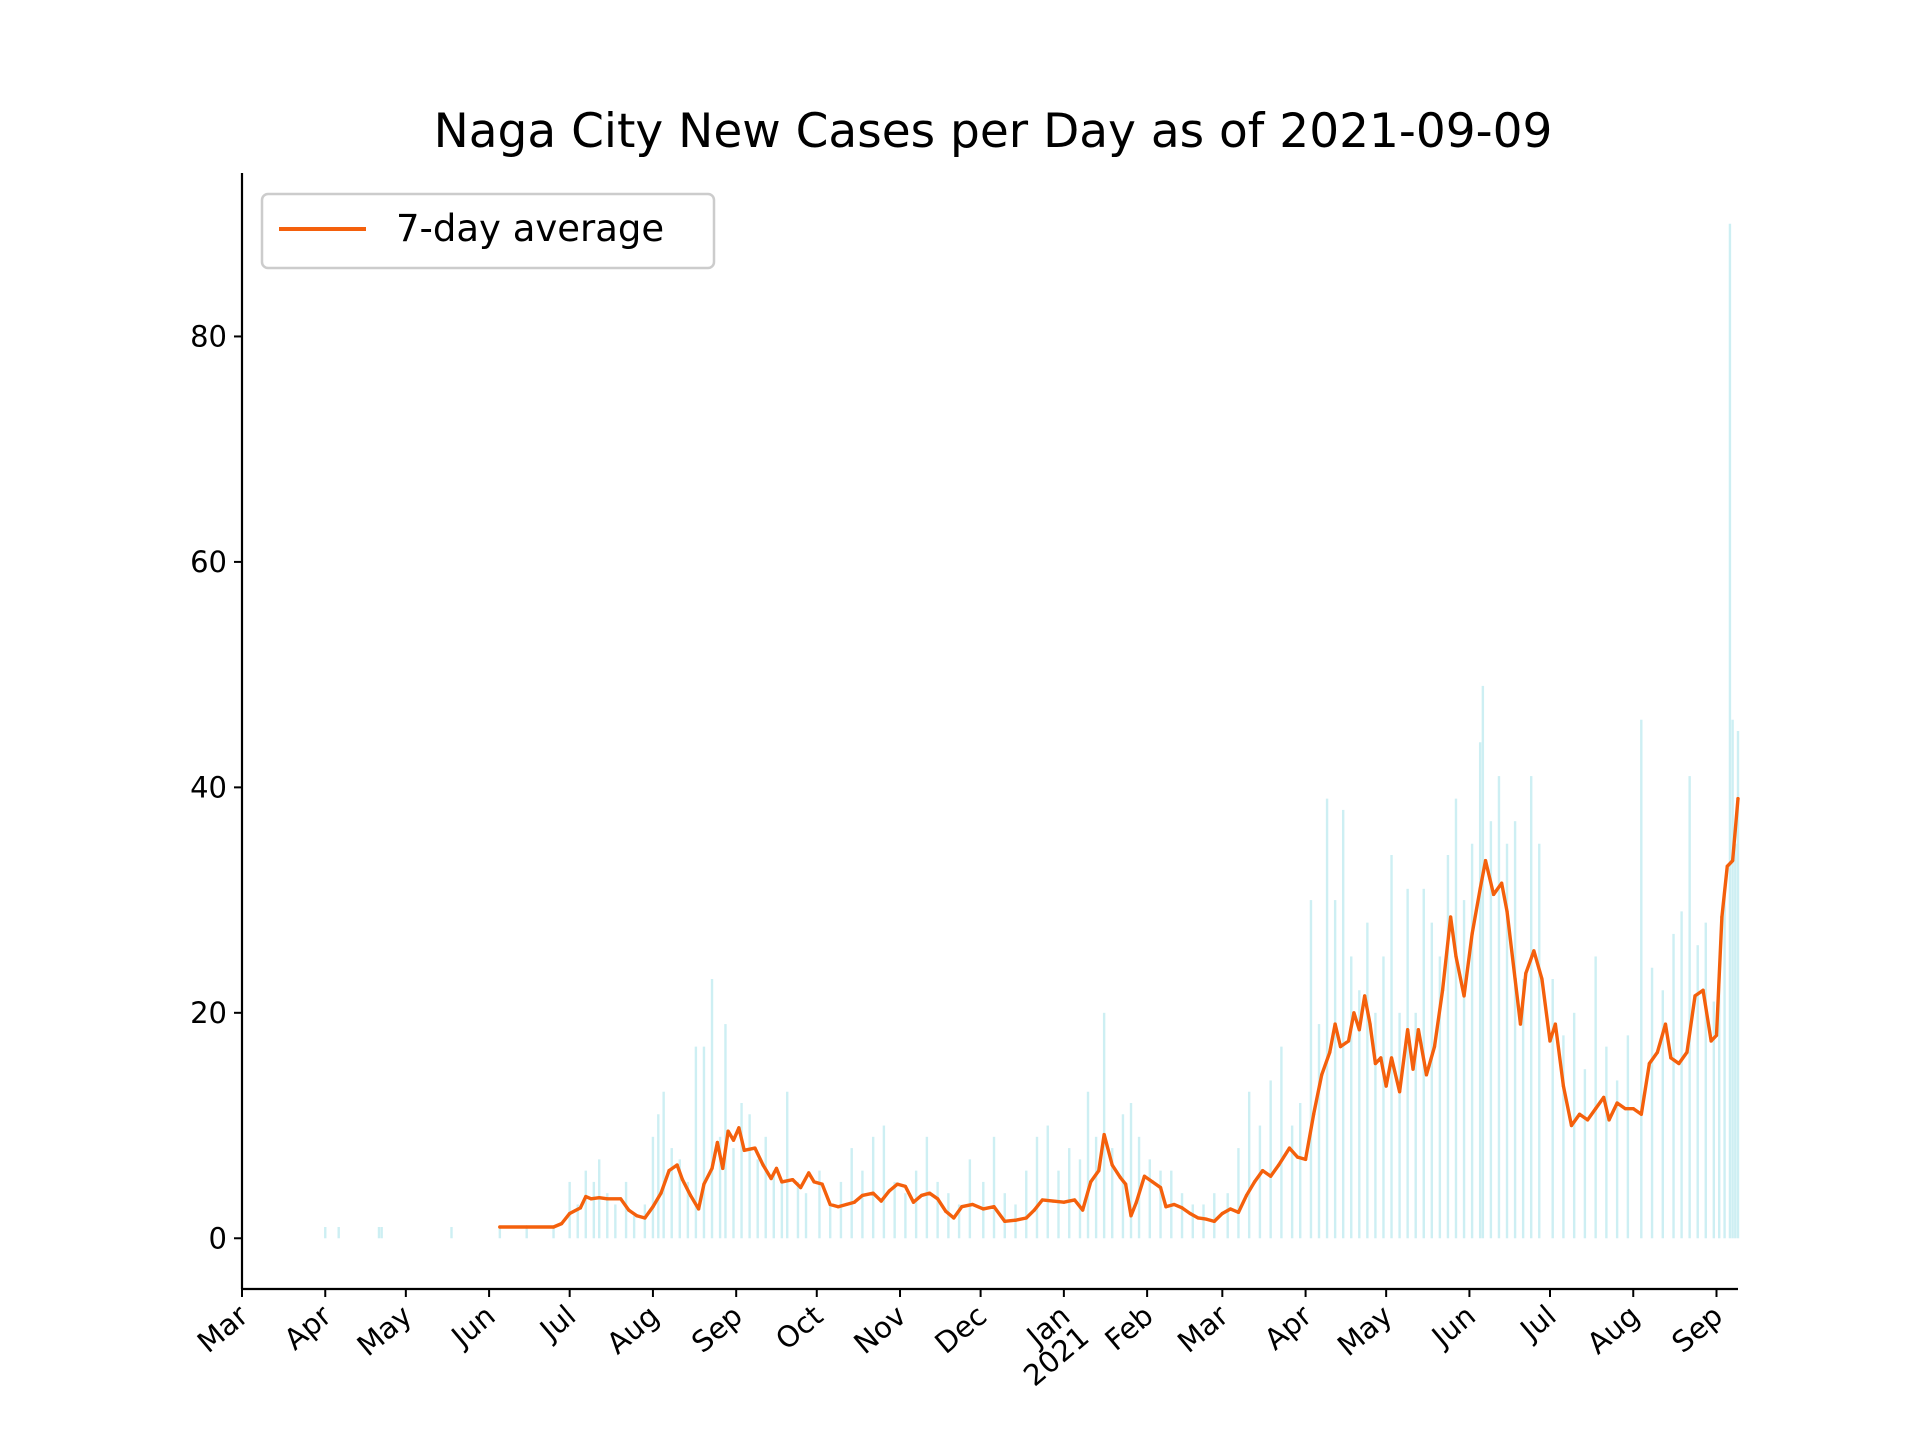 The image size is (1920, 1440). What do you see at coordinates (717, 1328) in the screenshot?
I see `x-tick-label: Sep` at bounding box center [717, 1328].